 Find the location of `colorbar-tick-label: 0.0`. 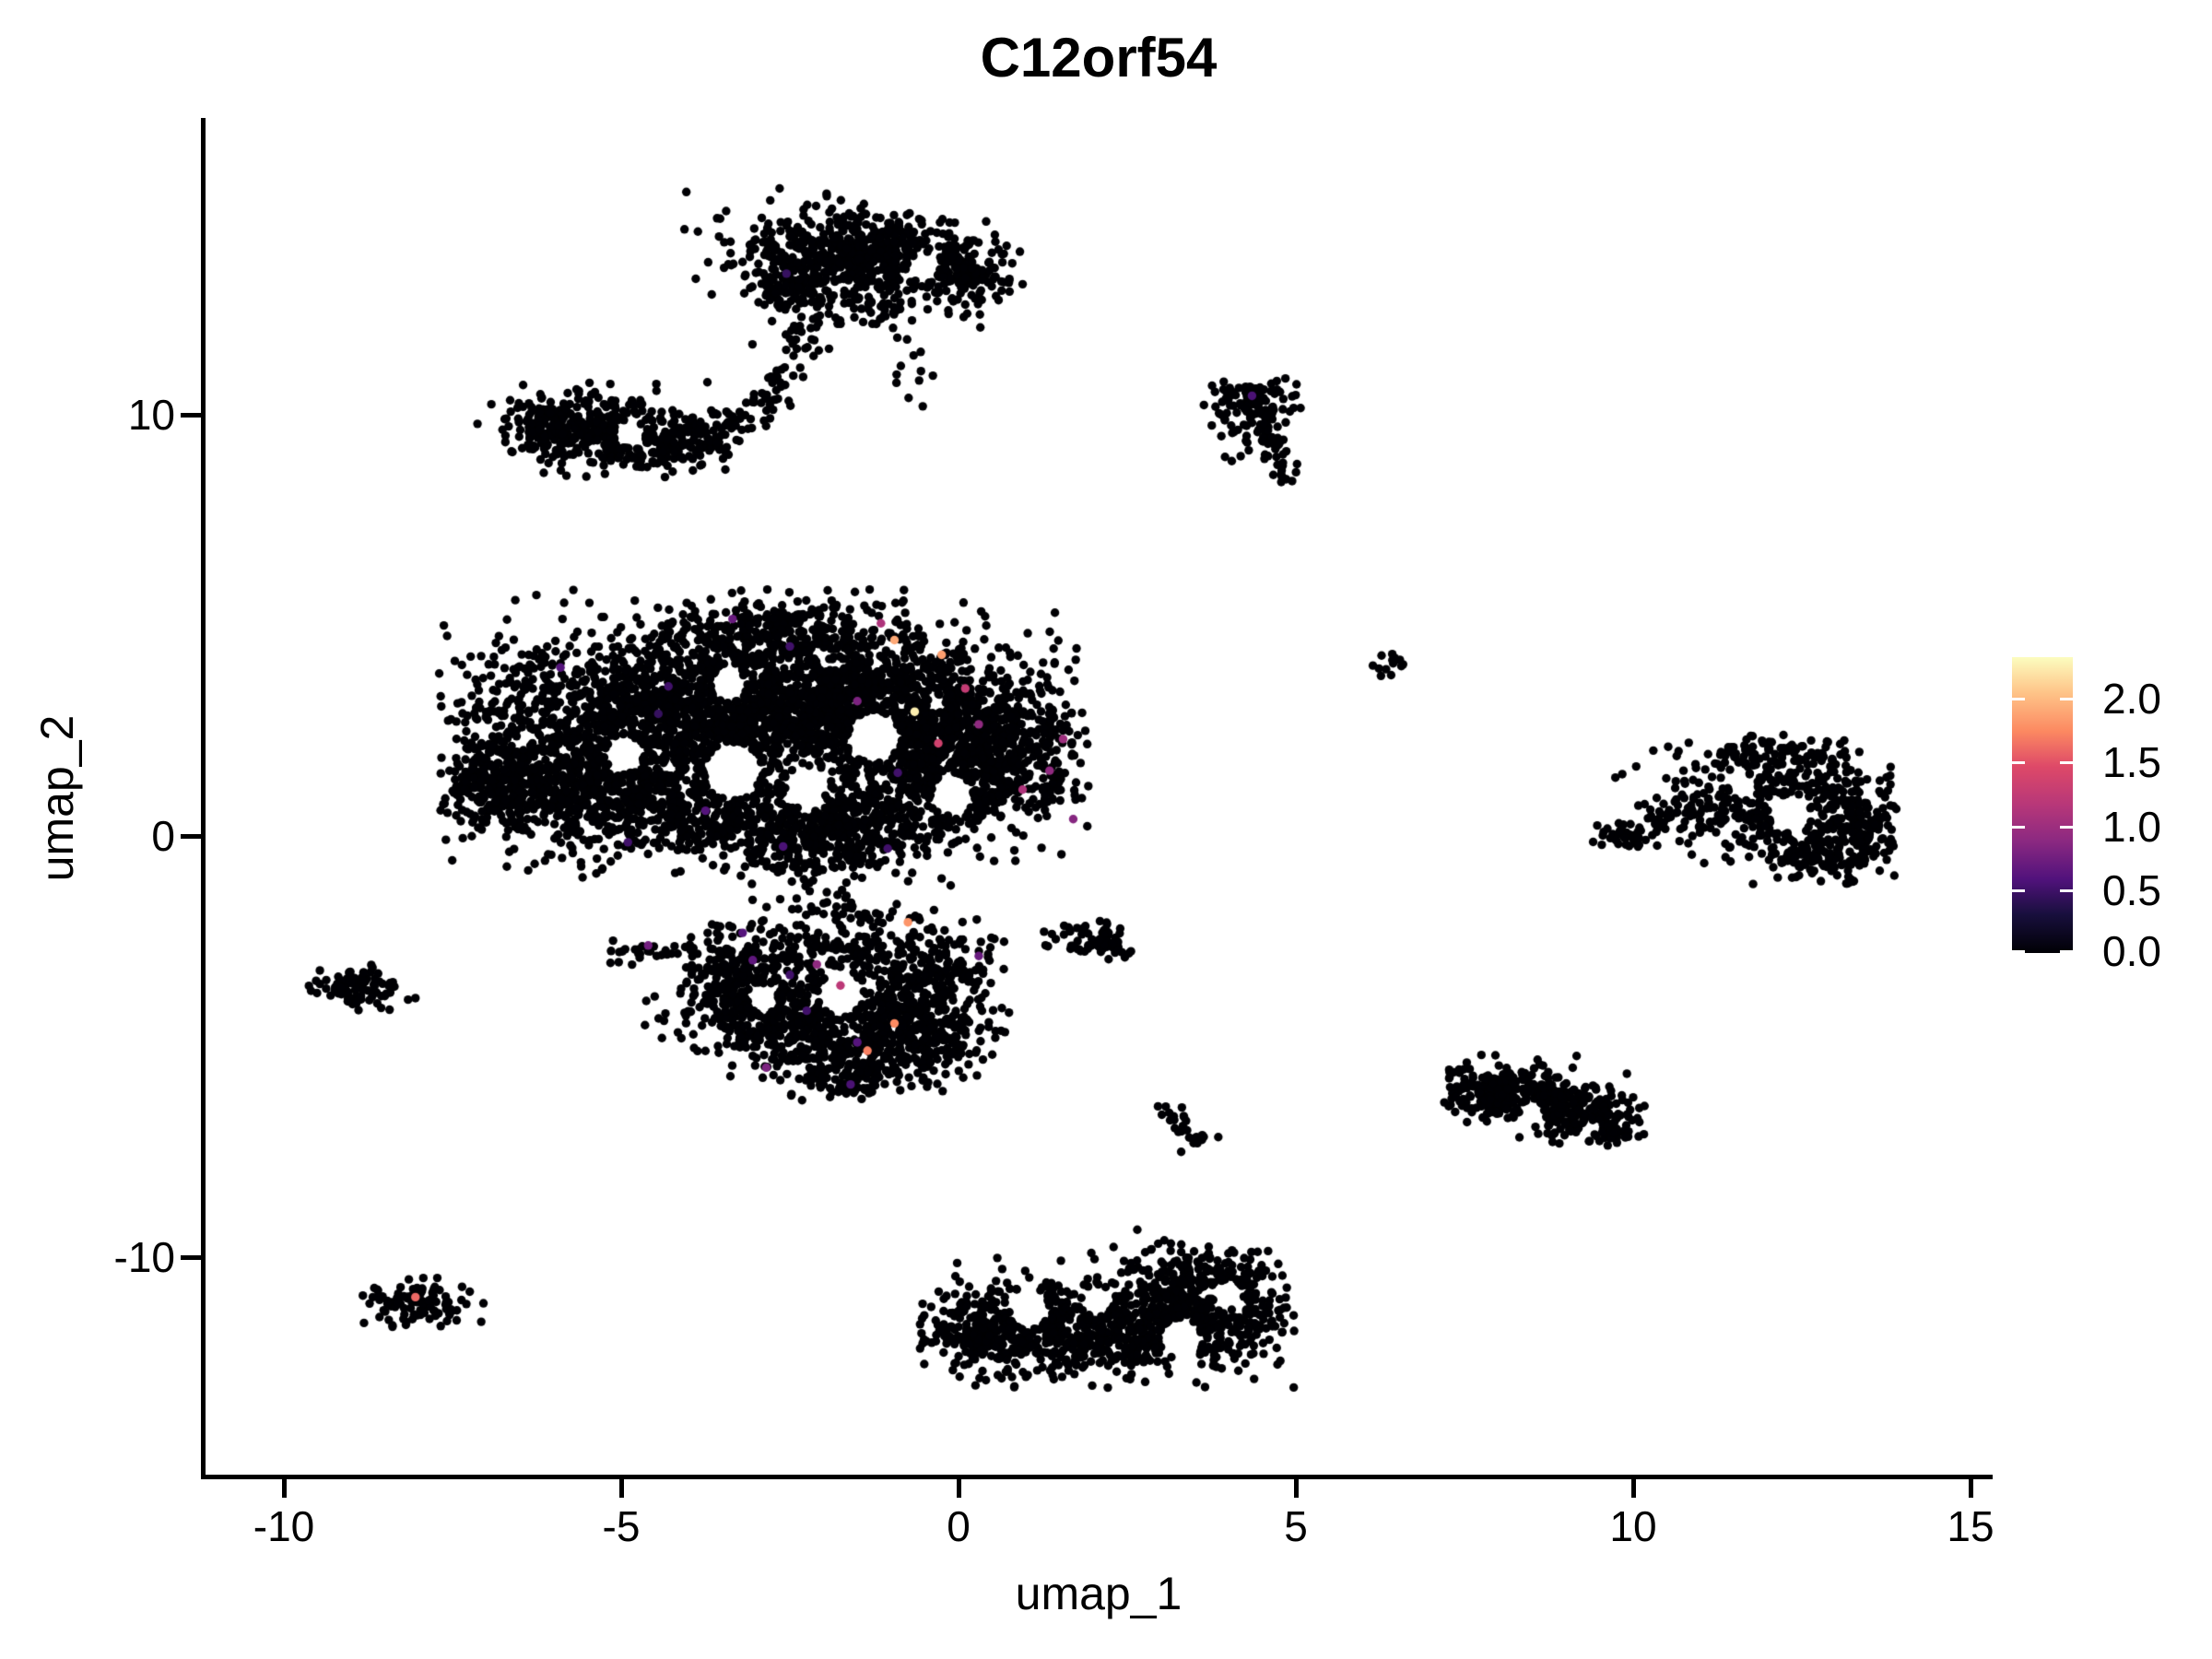

colorbar-tick-label: 0.0 is located at coordinates (2131, 951).